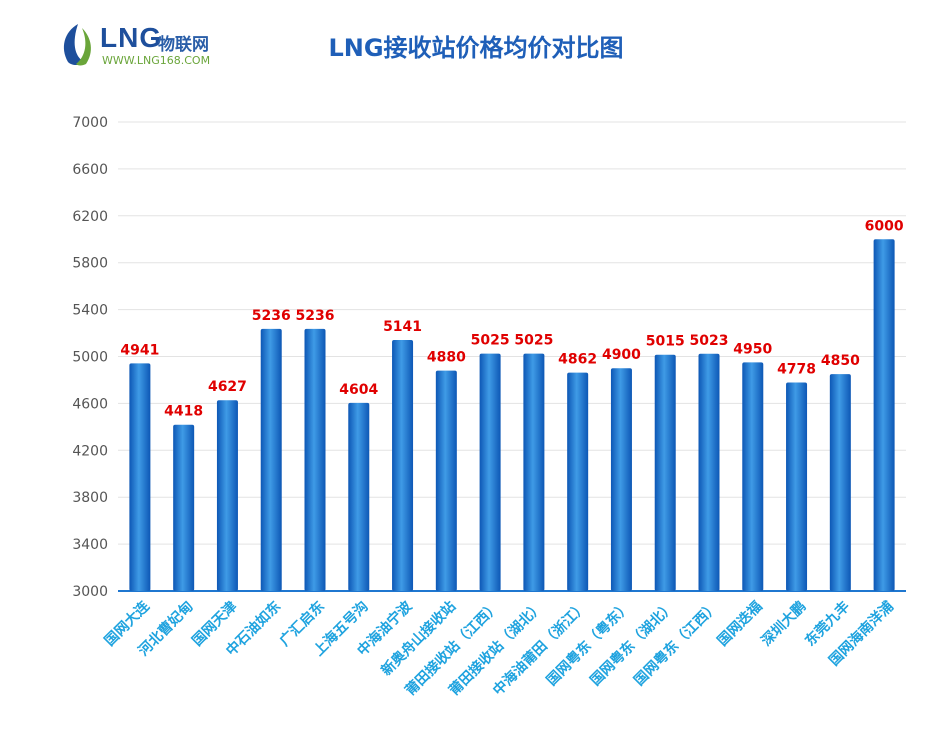 This screenshot has width=952, height=732. What do you see at coordinates (77, 45) in the screenshot?
I see `lng-leaf-icon` at bounding box center [77, 45].